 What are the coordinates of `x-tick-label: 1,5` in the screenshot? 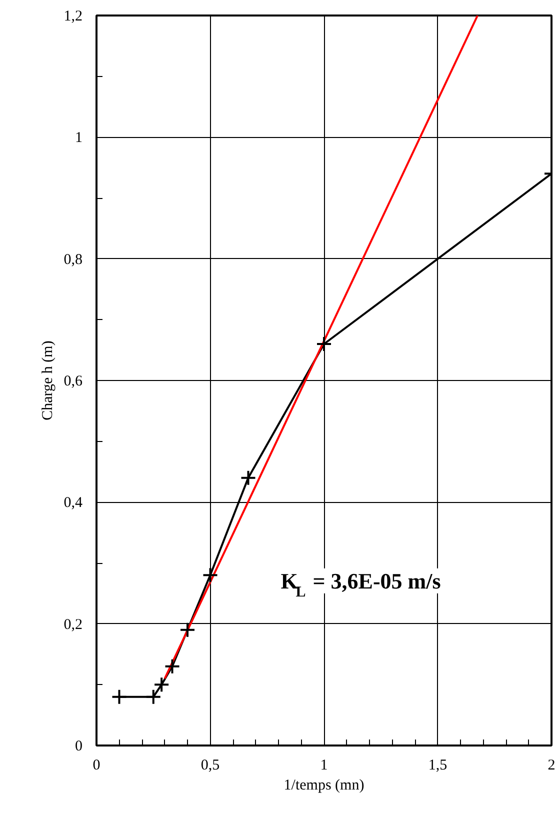 It's located at (438, 766).